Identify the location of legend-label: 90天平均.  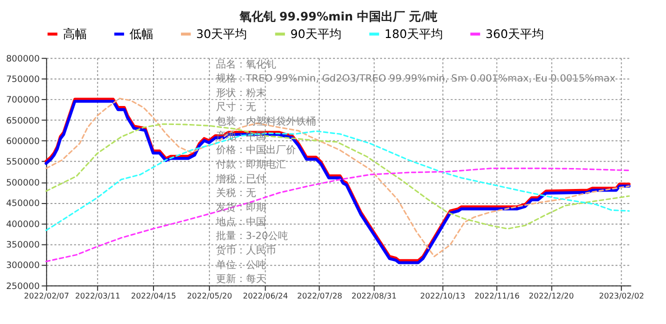
(316, 34).